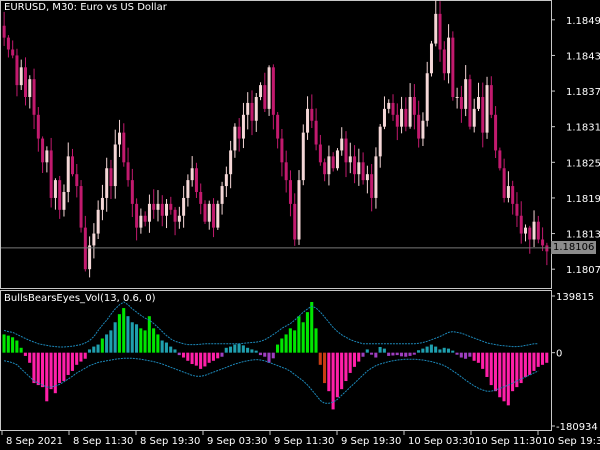  I want to click on price-tick-label: 1.18250, so click(583, 163).